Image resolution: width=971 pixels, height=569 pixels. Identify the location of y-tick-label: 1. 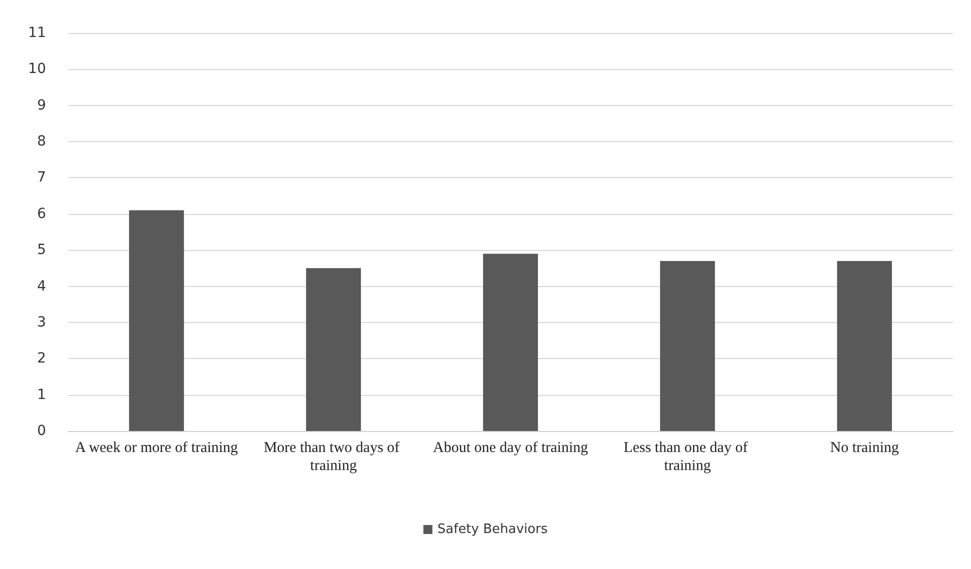
(41, 394).